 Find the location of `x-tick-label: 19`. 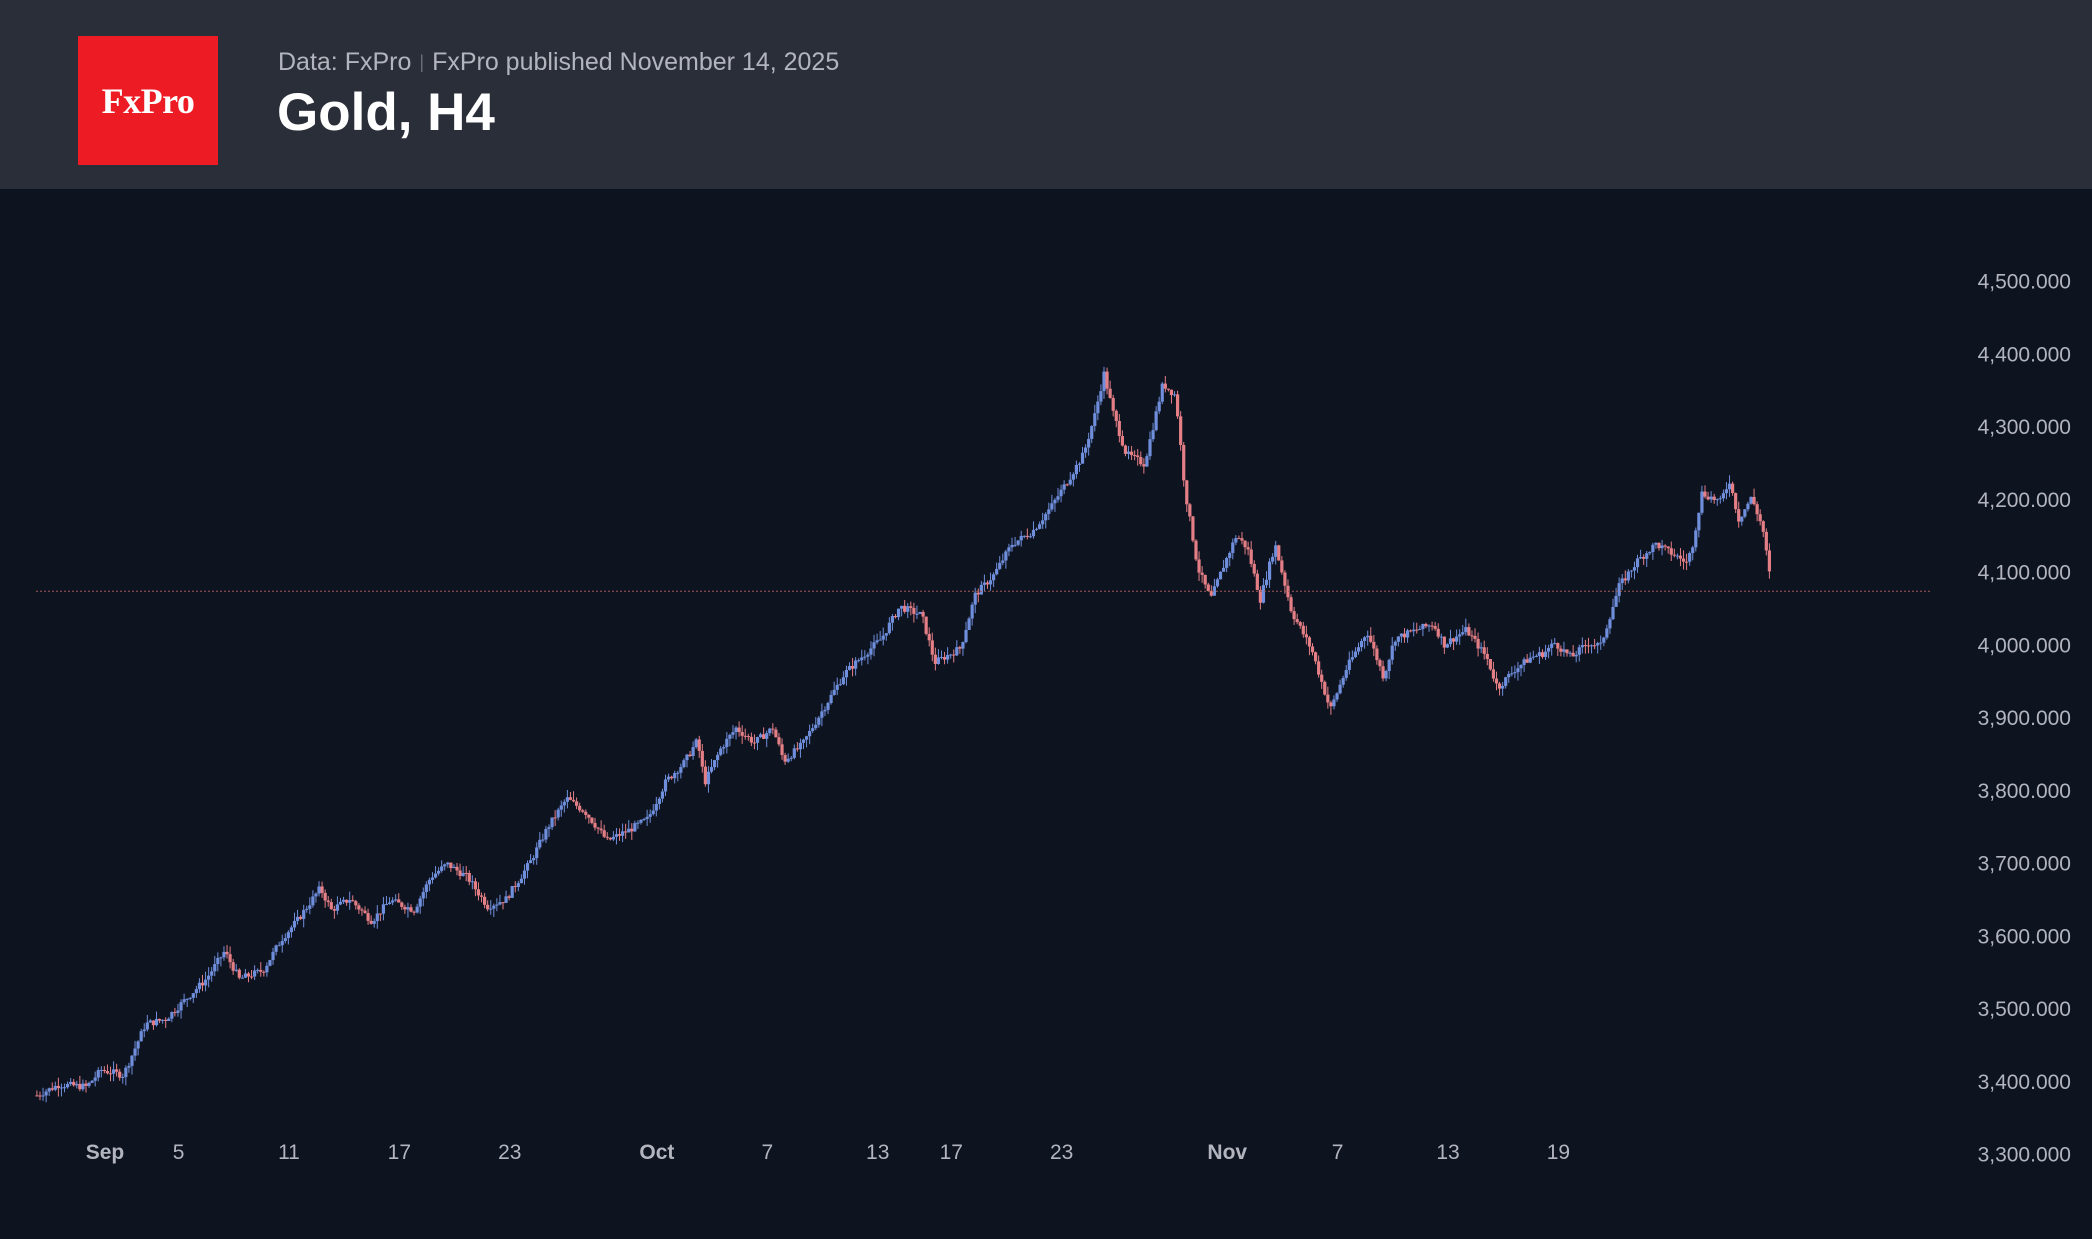

x-tick-label: 19 is located at coordinates (1558, 1152).